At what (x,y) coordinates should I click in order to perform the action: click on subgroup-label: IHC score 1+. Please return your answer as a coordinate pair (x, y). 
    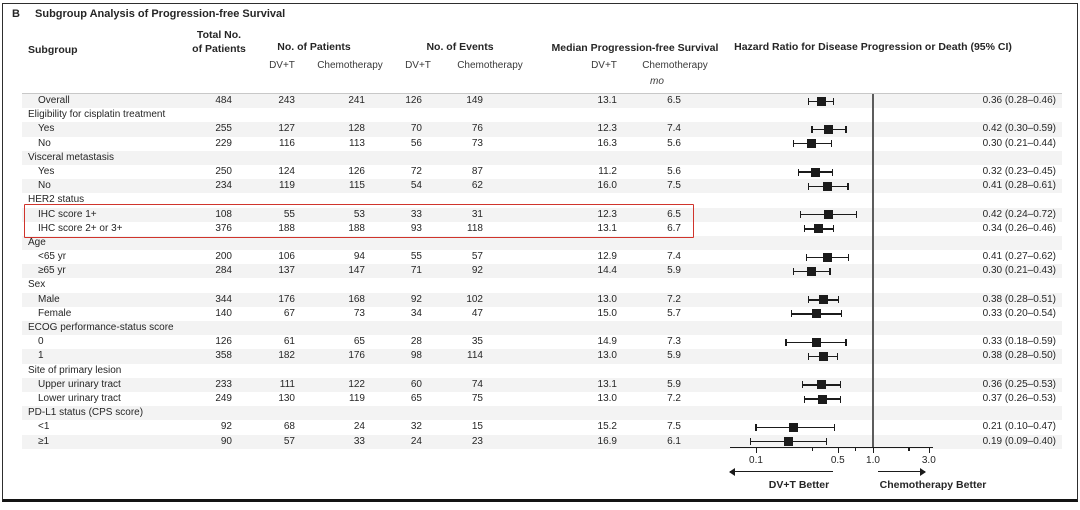
    Looking at the image, I should click on (67, 214).